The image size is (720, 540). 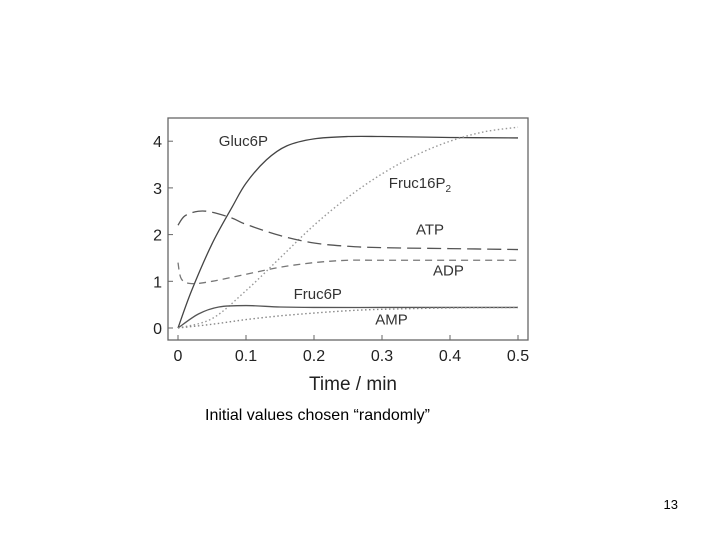 I want to click on y-tick-label: 1, so click(x=157, y=282).